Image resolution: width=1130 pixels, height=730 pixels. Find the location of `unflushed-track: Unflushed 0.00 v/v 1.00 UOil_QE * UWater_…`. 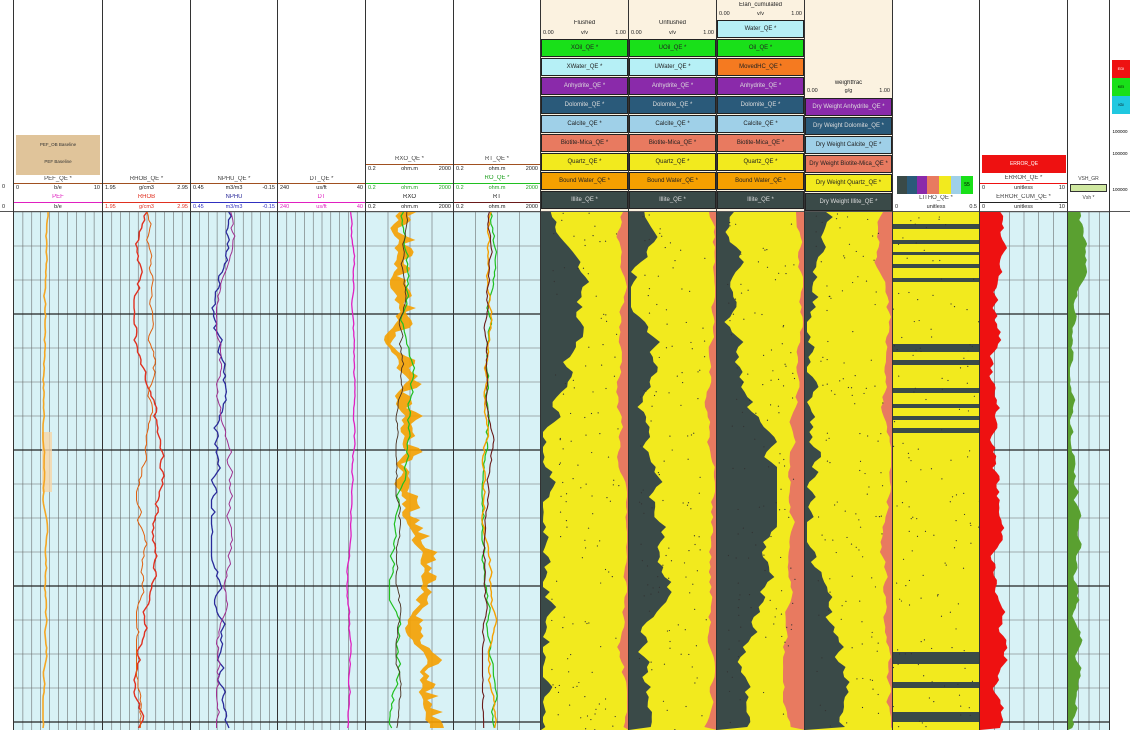

unflushed-track: Unflushed 0.00 v/v 1.00 UOil_QE * UWater_… is located at coordinates (673, 365).